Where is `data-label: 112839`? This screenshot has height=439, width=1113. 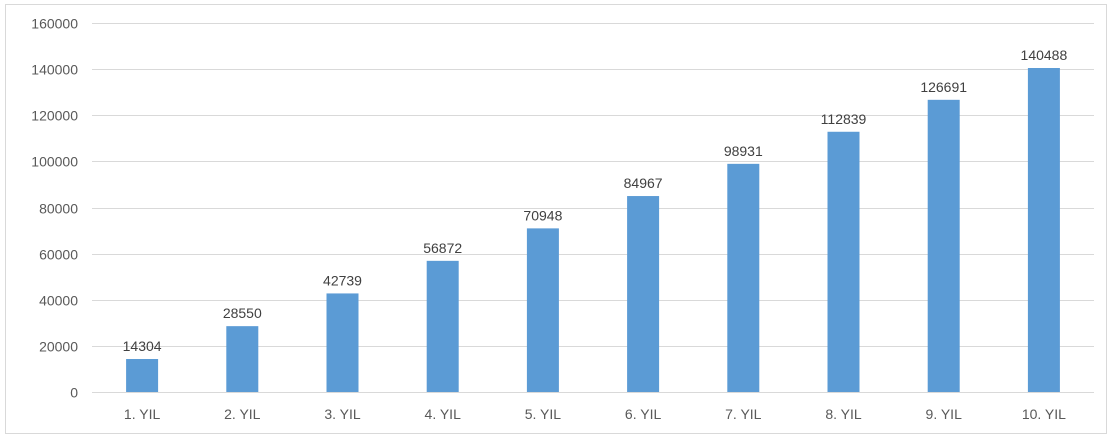 data-label: 112839 is located at coordinates (844, 119).